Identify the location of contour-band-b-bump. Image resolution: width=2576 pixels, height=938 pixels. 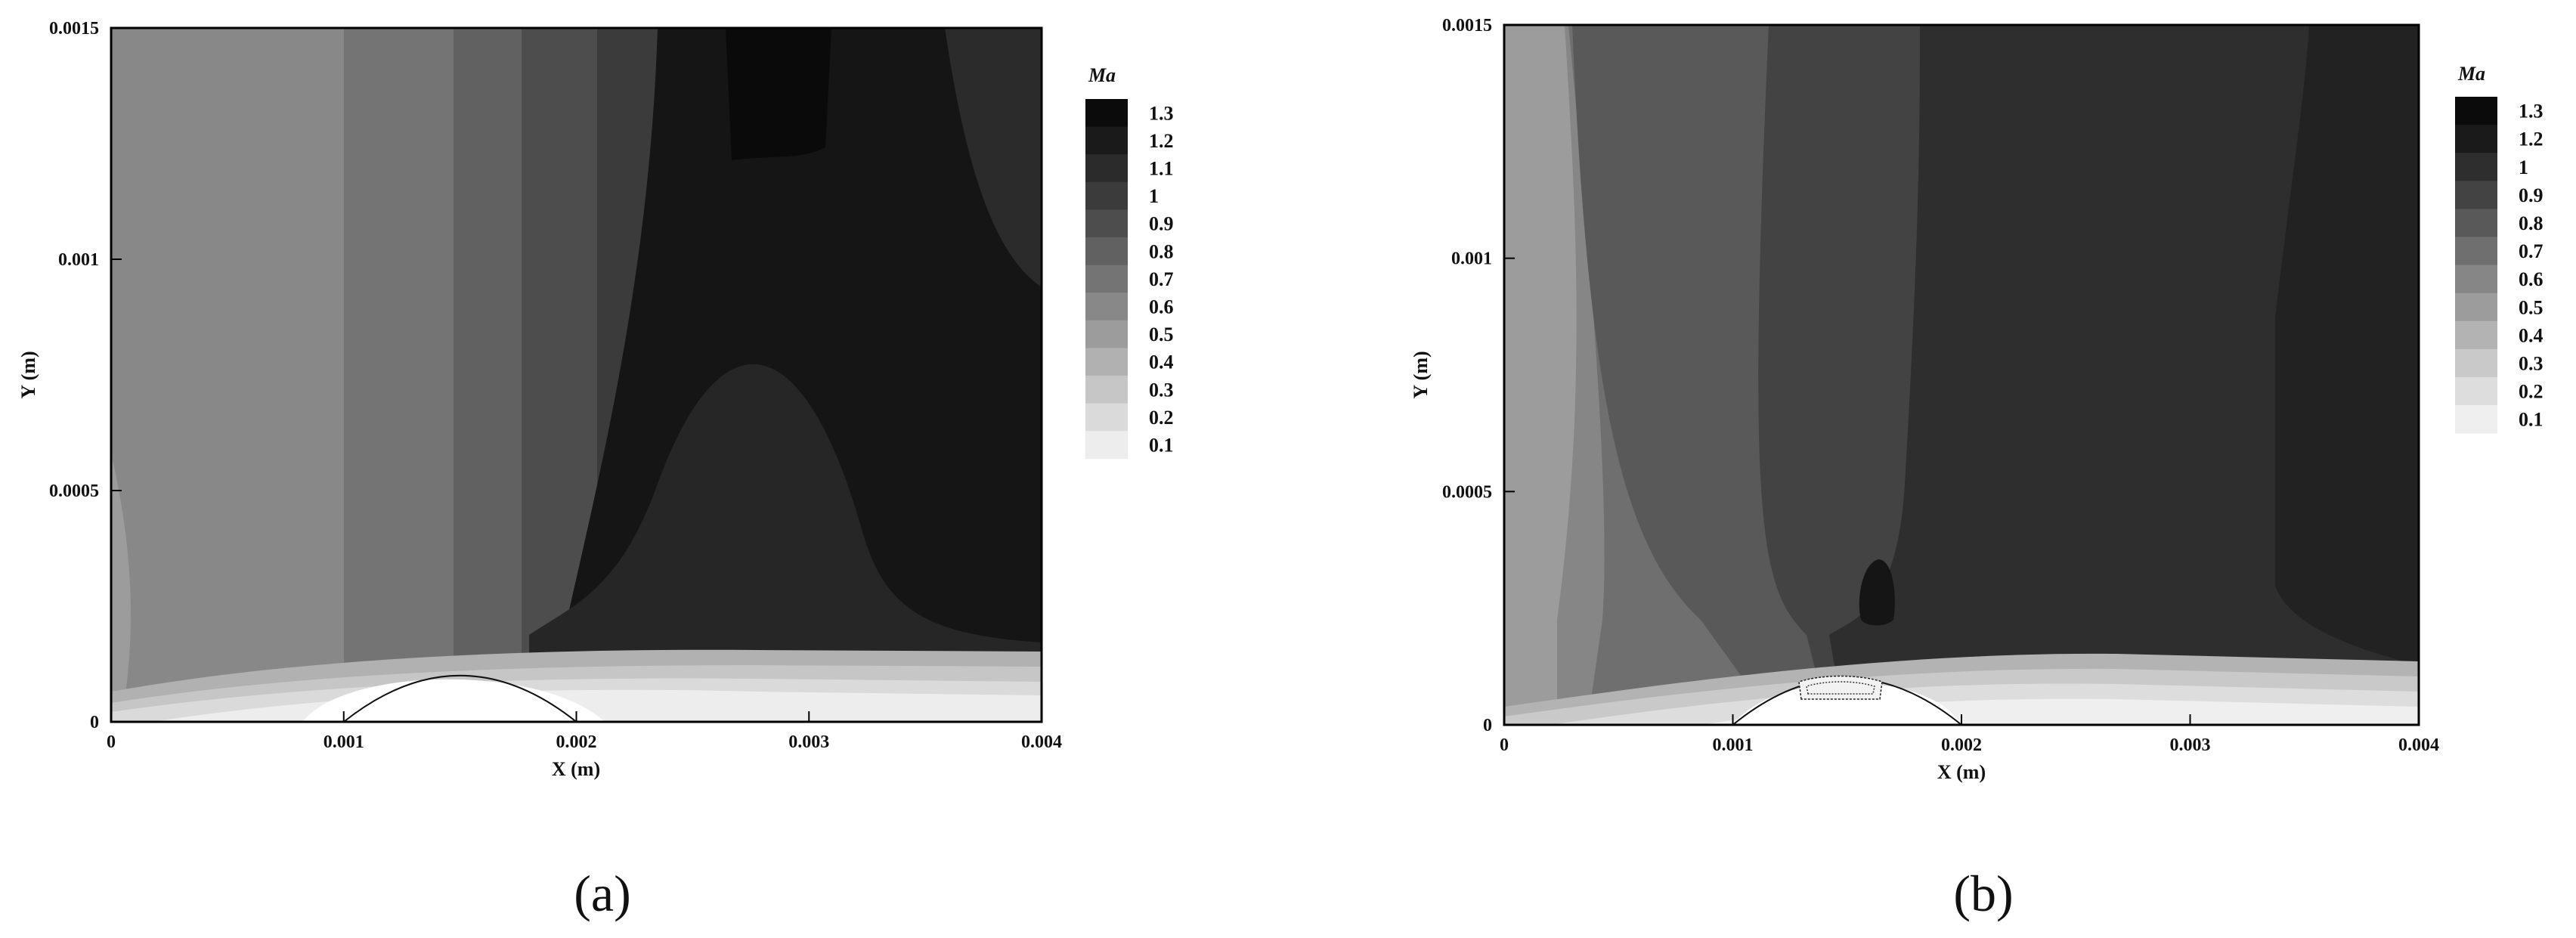
(1846, 704).